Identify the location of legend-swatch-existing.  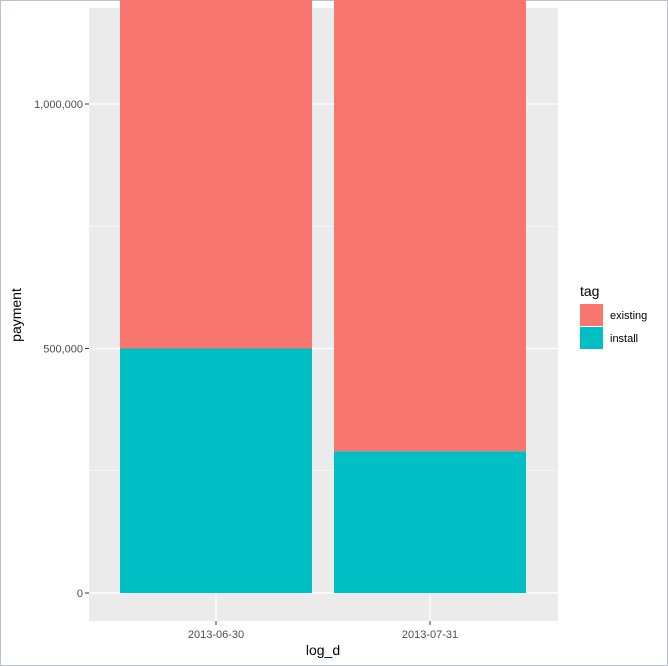
(591, 315).